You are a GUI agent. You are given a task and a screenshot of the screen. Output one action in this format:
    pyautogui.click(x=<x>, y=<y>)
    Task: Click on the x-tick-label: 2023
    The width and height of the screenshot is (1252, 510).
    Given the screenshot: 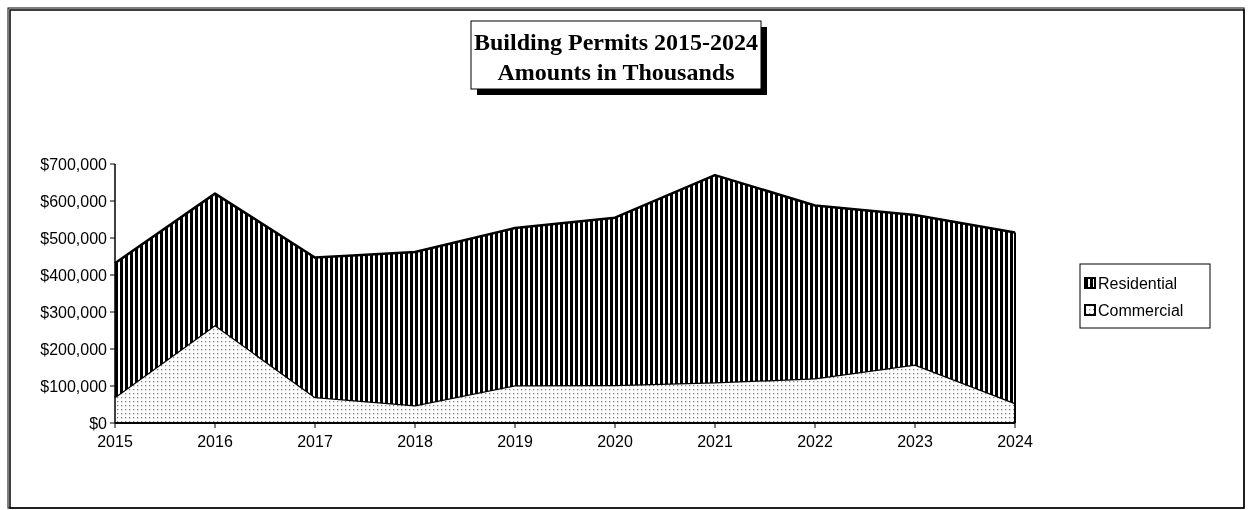 What is the action you would take?
    pyautogui.click(x=915, y=441)
    